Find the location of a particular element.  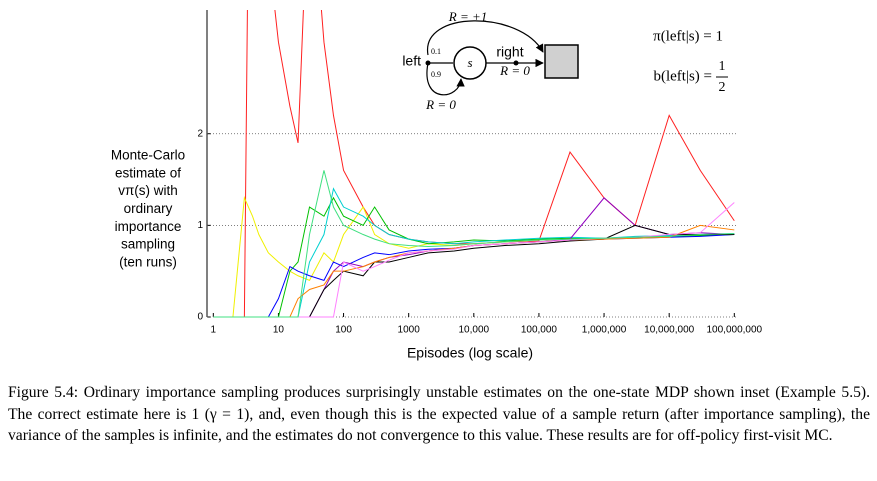

dot is located at coordinates (516, 63).